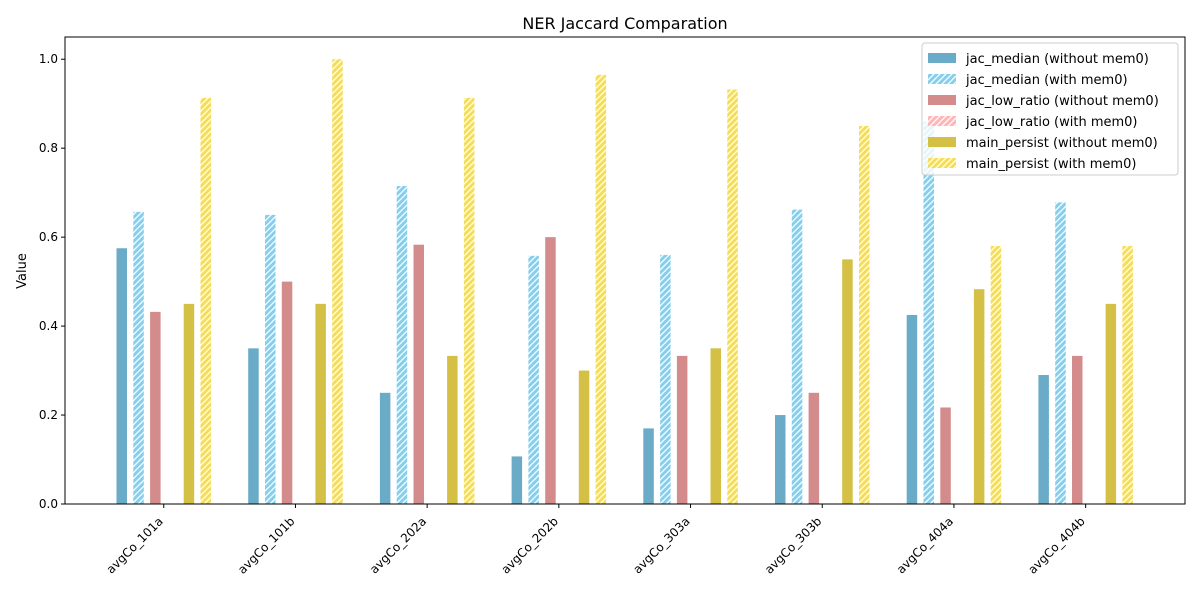 Image resolution: width=1200 pixels, height=600 pixels. I want to click on y-tick-label: 0.8, so click(48, 148).